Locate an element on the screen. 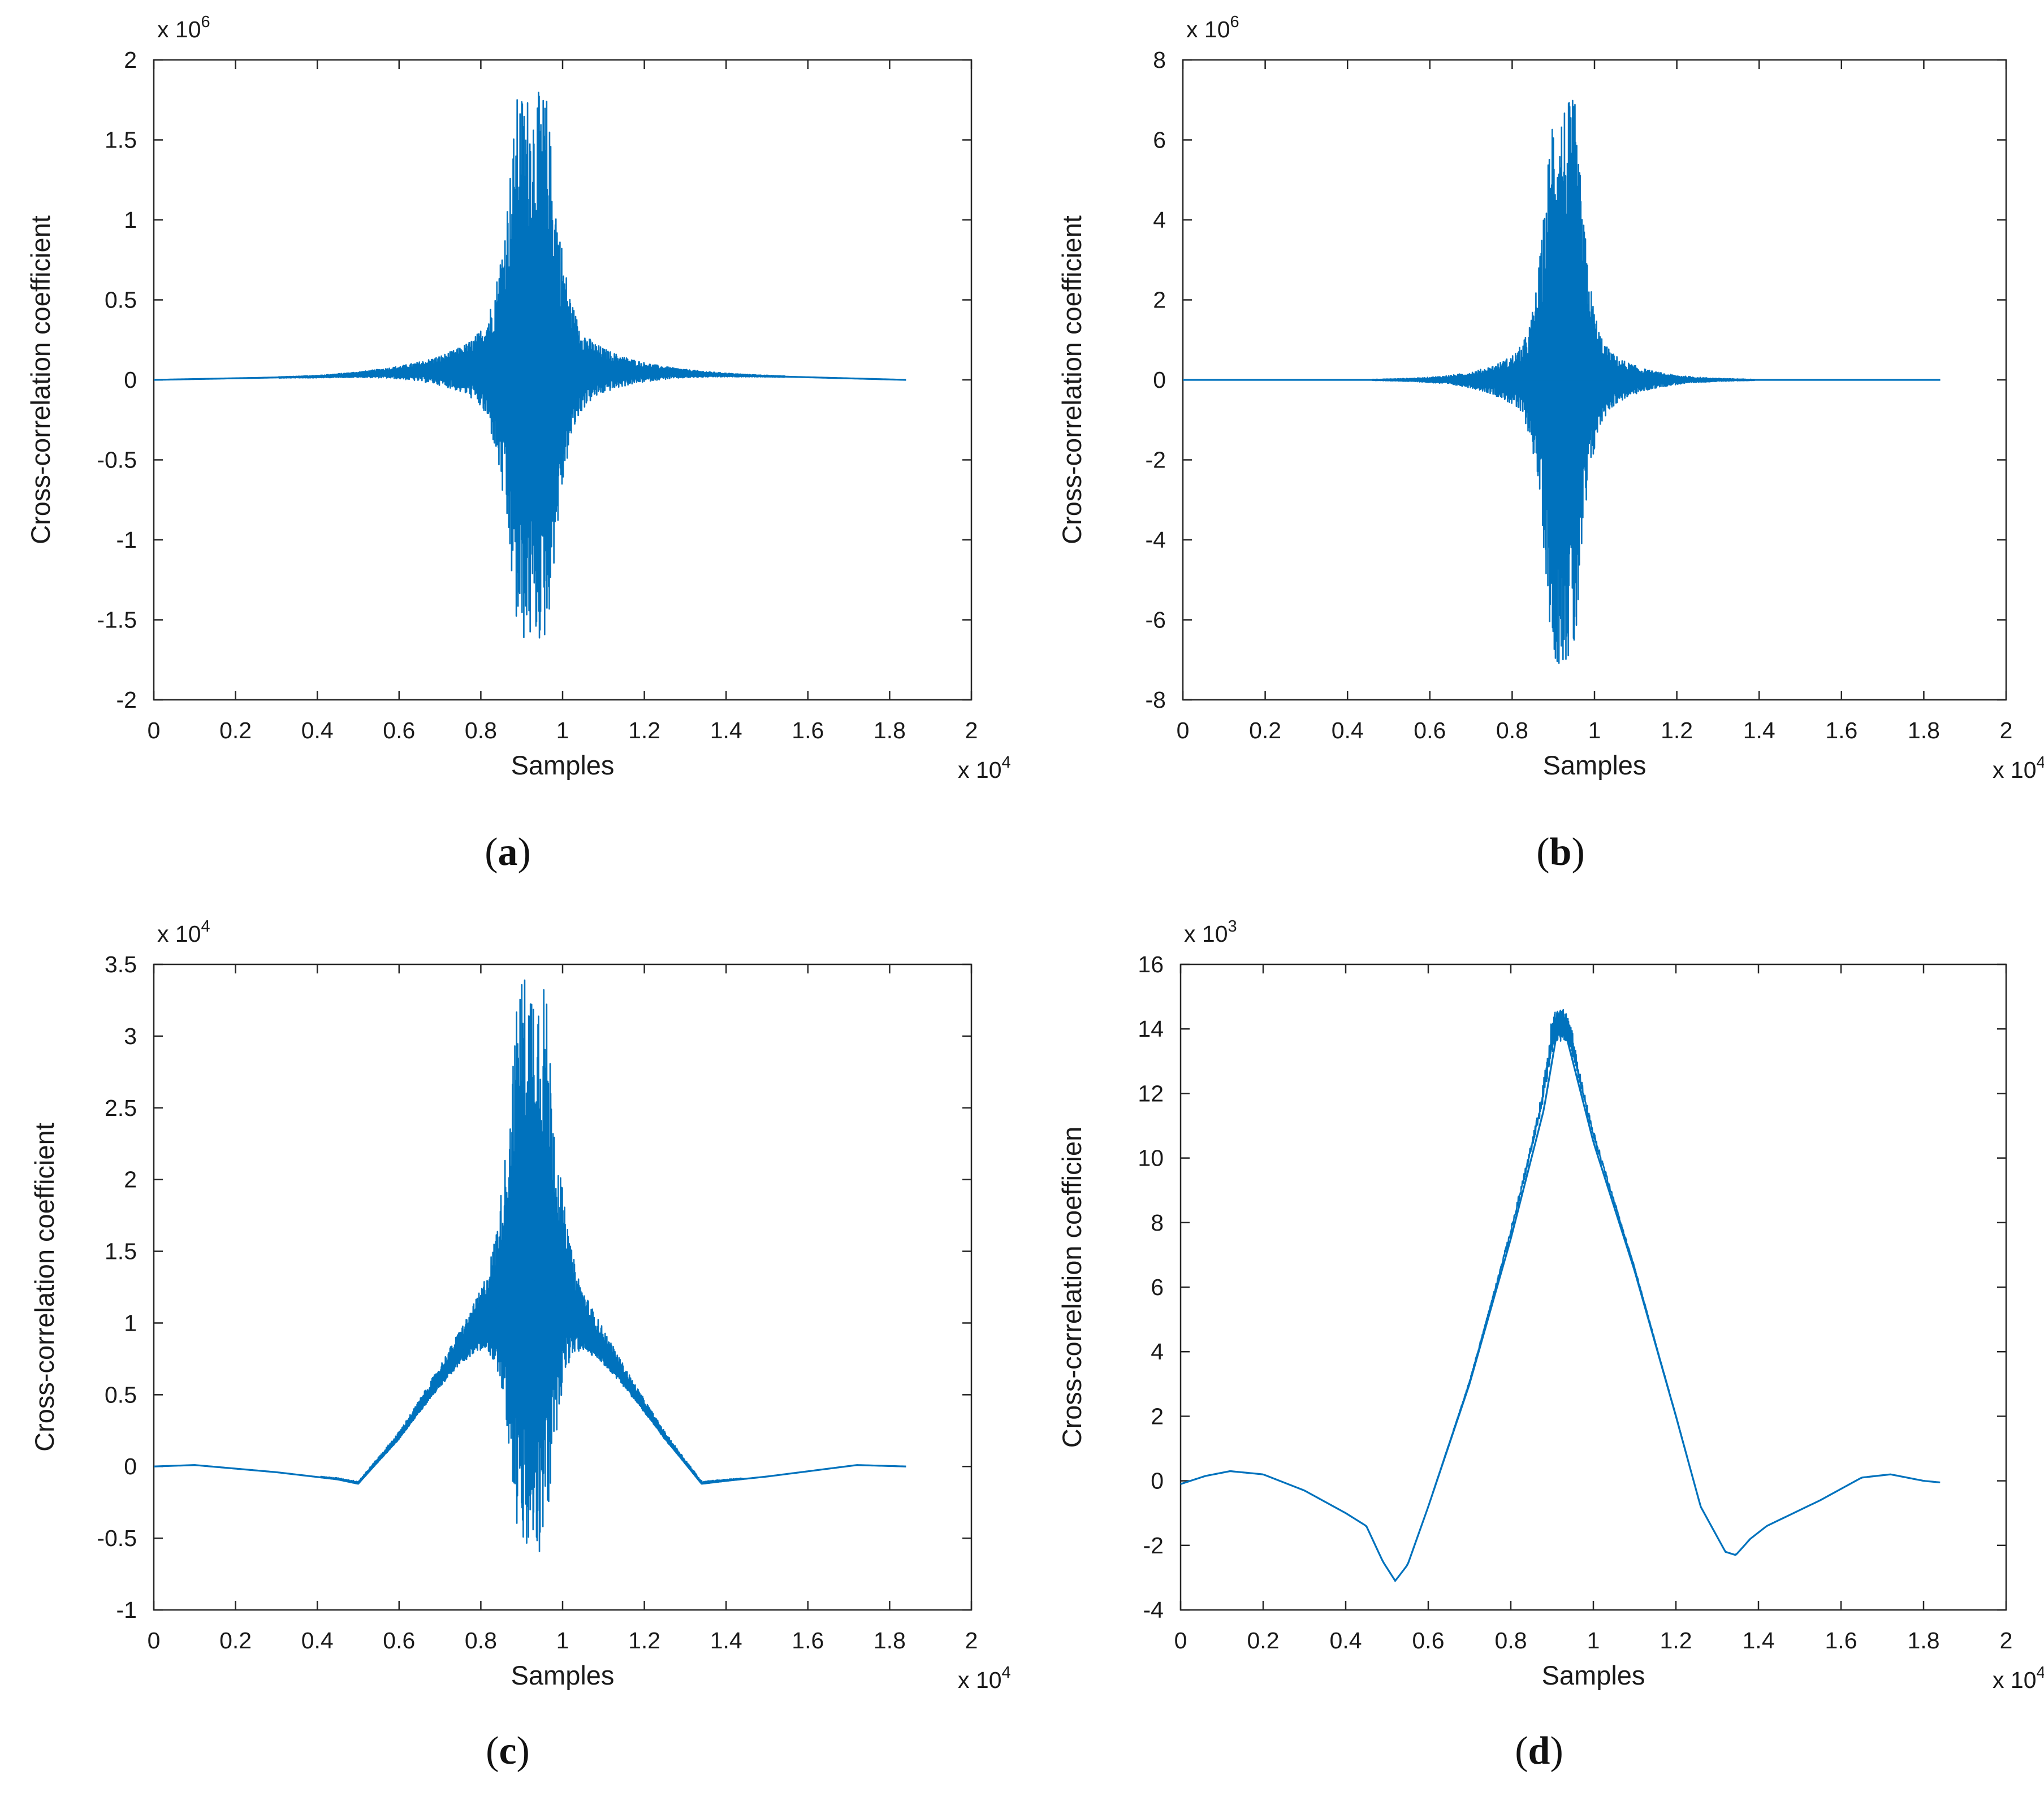 Image resolution: width=2044 pixels, height=1801 pixels. panel-caption: (b) is located at coordinates (1560, 852).